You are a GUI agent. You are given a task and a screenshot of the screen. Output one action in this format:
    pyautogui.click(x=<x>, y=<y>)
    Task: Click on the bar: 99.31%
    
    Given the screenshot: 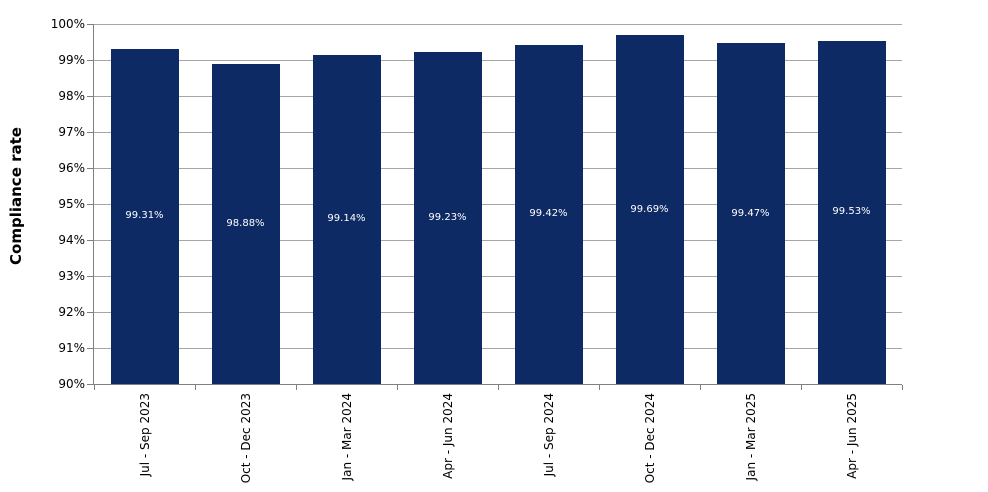 What is the action you would take?
    pyautogui.click(x=144, y=216)
    